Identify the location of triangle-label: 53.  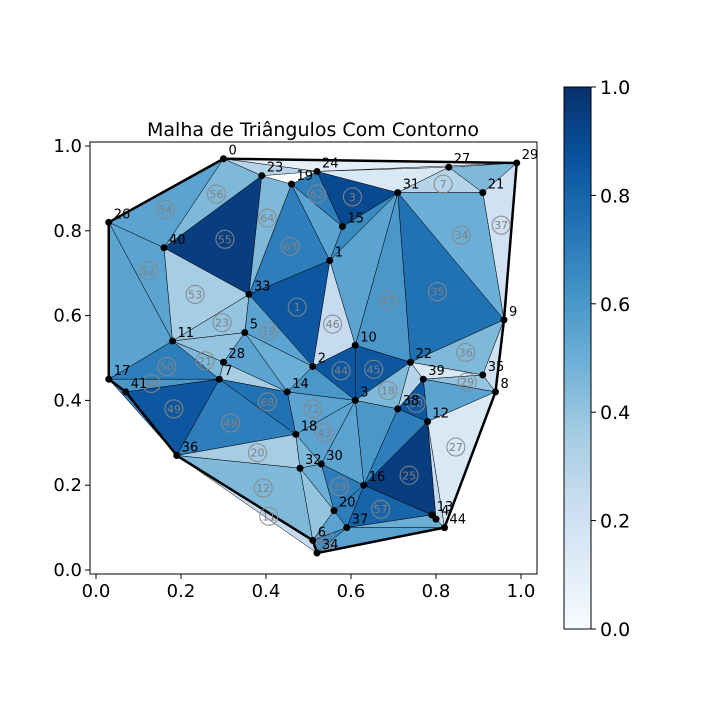
(195, 294).